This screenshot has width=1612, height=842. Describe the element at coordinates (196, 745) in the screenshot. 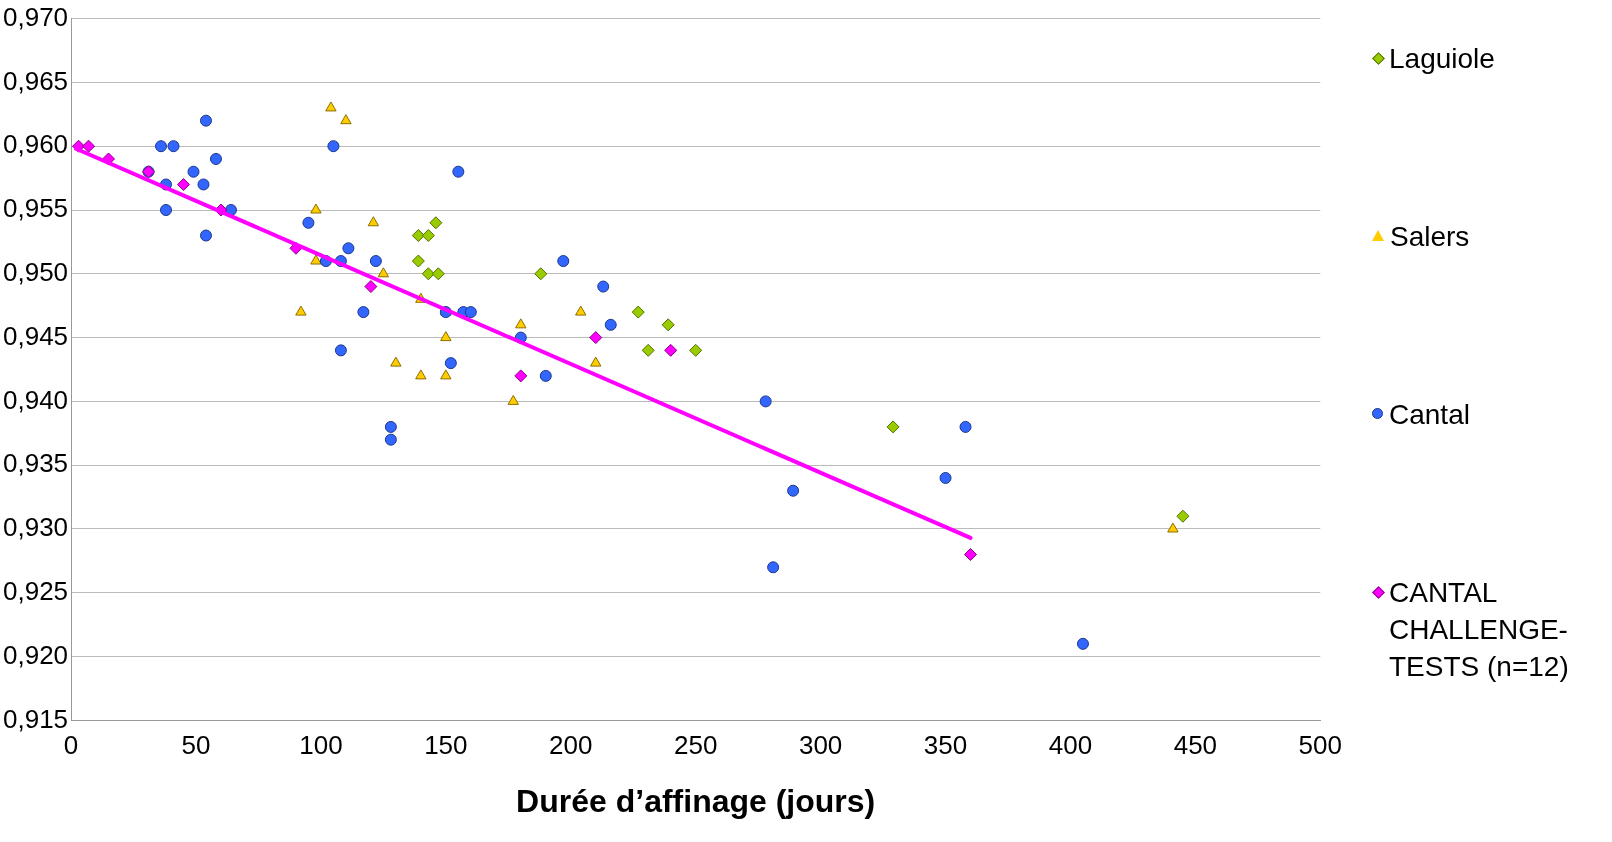

I see `x-tick-label: 50` at that location.